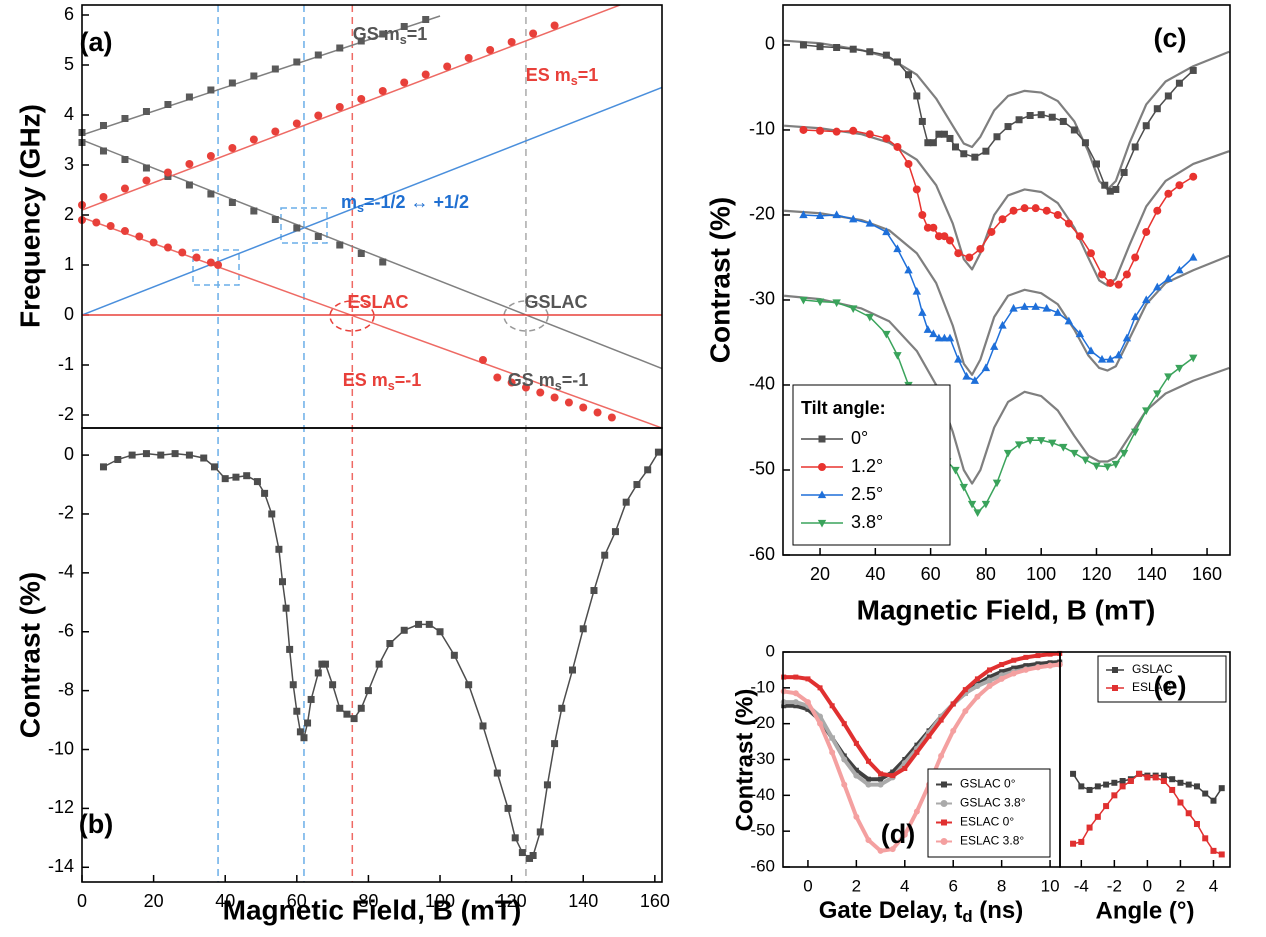 Image resolution: width=1266 pixels, height=937 pixels. What do you see at coordinates (1213, 885) in the screenshot?
I see `x-tick-label: 4` at bounding box center [1213, 885].